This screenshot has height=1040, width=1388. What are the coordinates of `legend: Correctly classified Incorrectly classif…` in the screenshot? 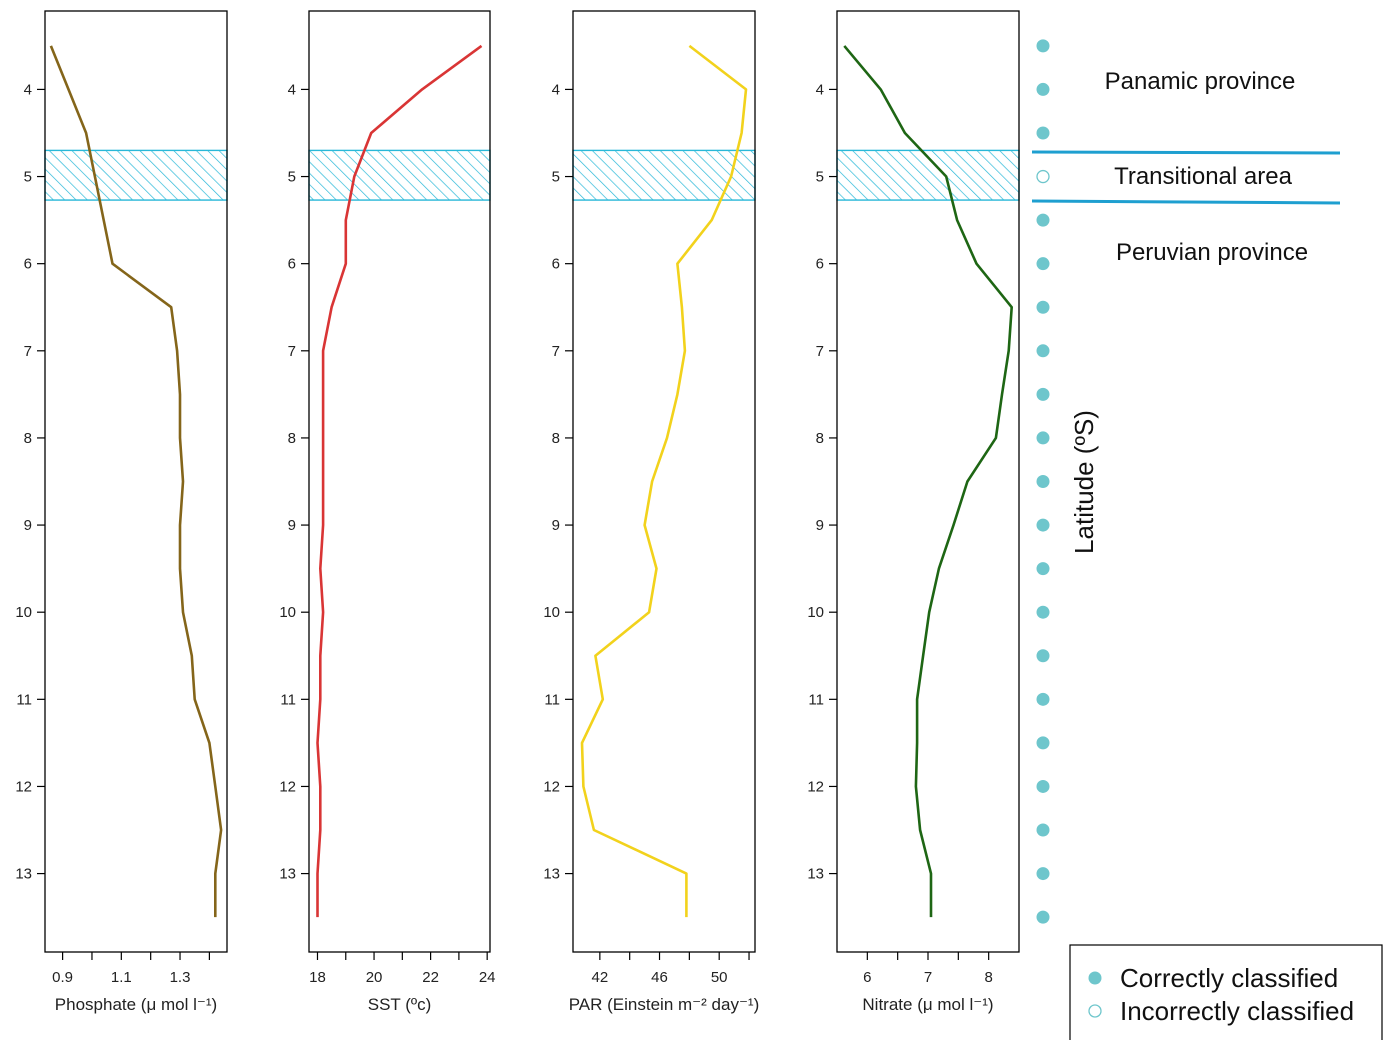 It's located at (1226, 992).